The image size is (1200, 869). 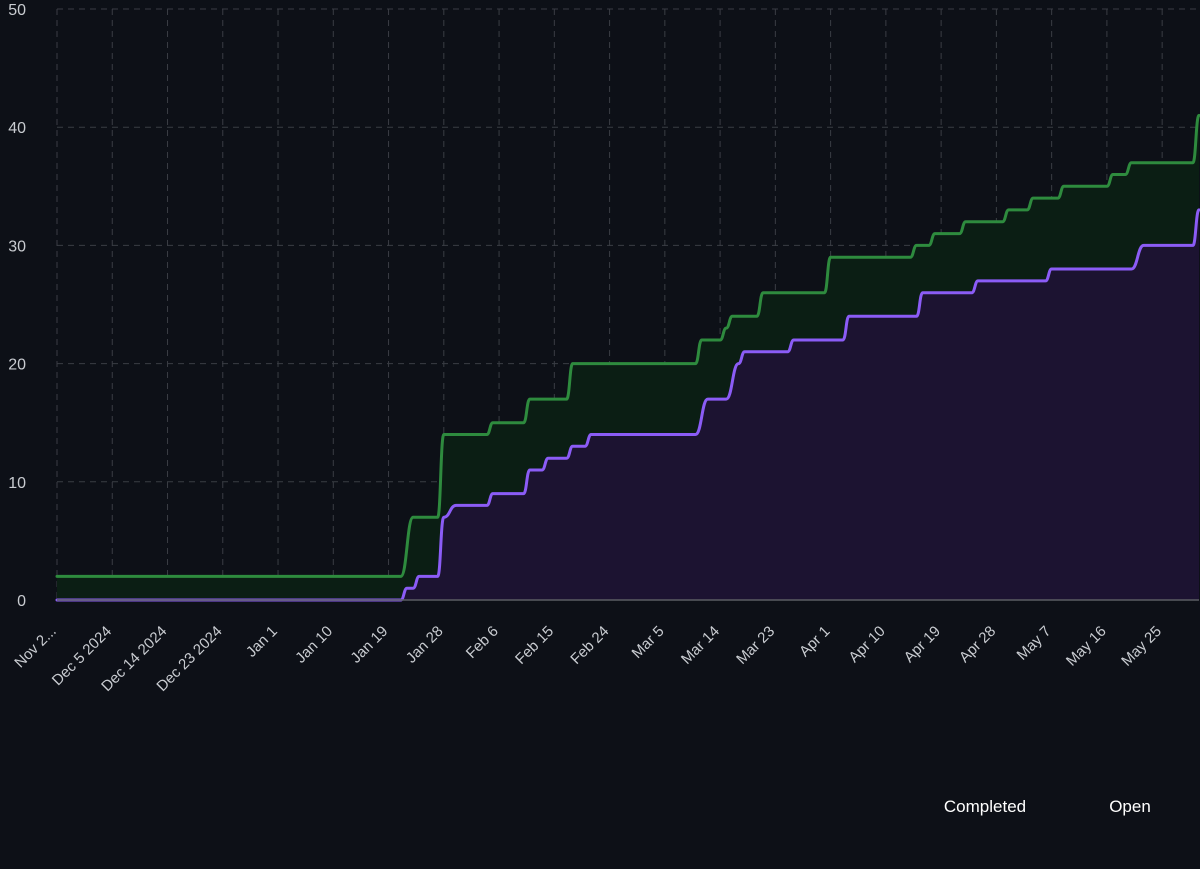 What do you see at coordinates (482, 642) in the screenshot?
I see `x-tick-label: Feb 6` at bounding box center [482, 642].